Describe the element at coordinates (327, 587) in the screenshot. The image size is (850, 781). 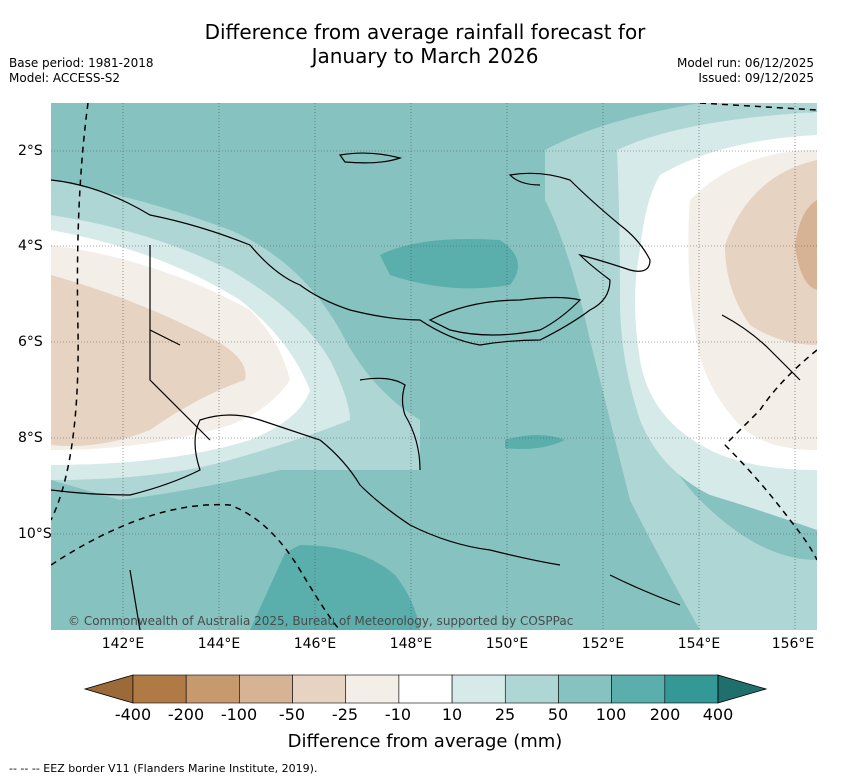
I see `contour-100-200-south` at that location.